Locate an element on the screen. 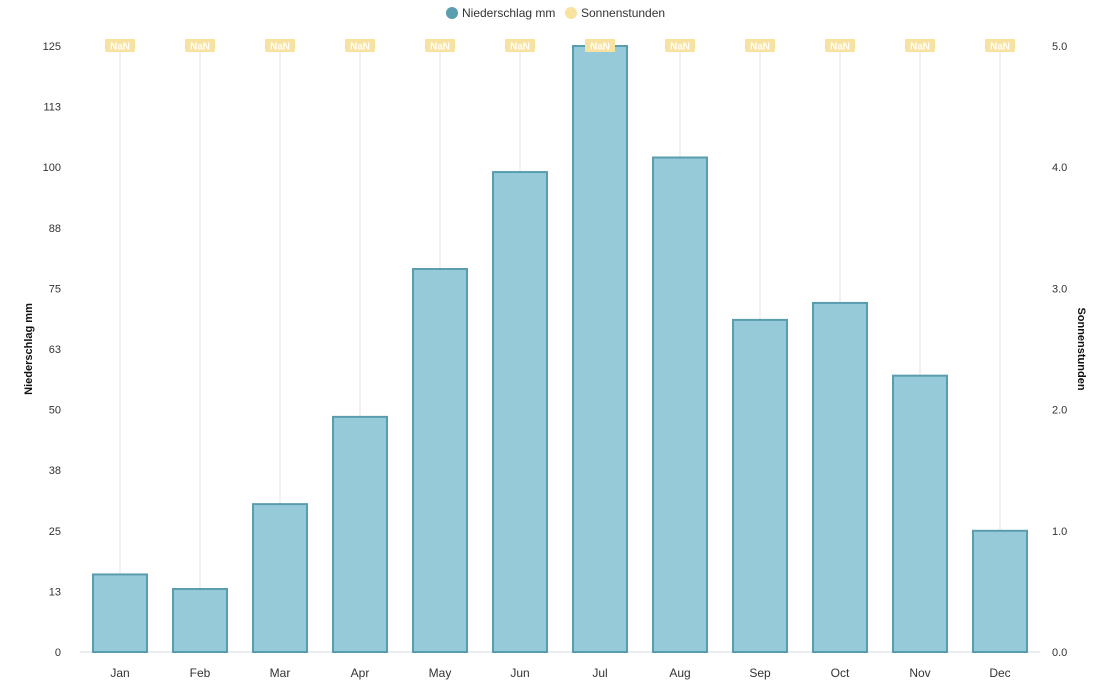  y-right-tick-label: 2.0 is located at coordinates (1059, 411).